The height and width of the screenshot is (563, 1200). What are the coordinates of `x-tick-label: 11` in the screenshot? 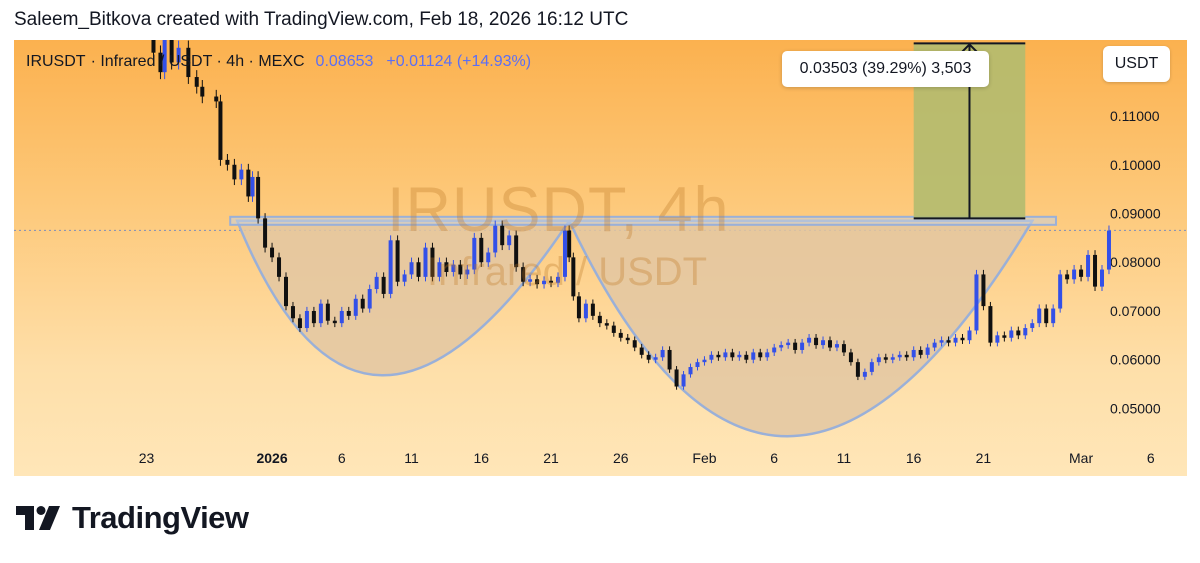 It's located at (844, 458).